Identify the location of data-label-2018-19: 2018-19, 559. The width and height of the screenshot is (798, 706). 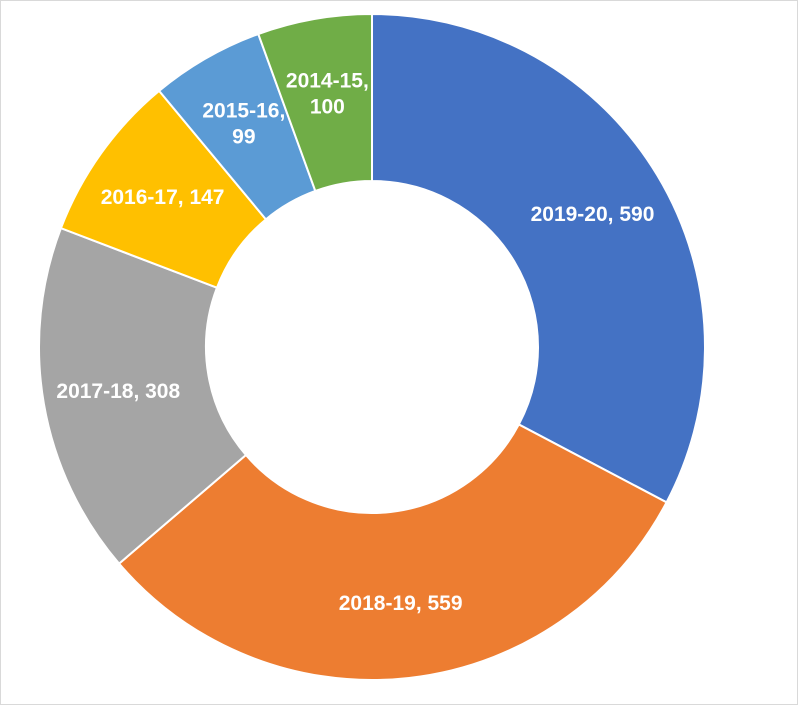
(401, 603).